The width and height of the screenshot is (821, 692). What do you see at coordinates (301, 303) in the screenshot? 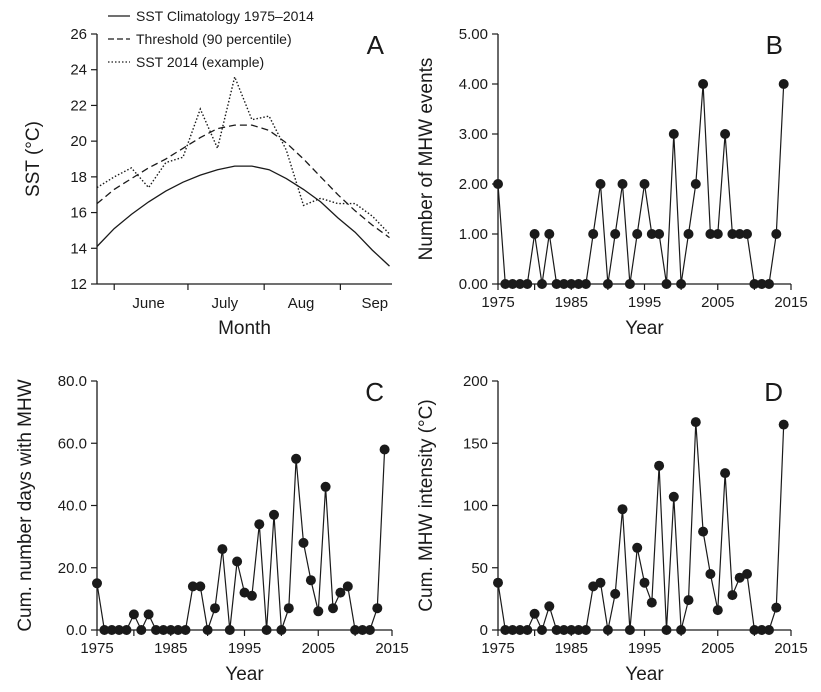
I see `x-tick-label: Aug` at bounding box center [301, 303].